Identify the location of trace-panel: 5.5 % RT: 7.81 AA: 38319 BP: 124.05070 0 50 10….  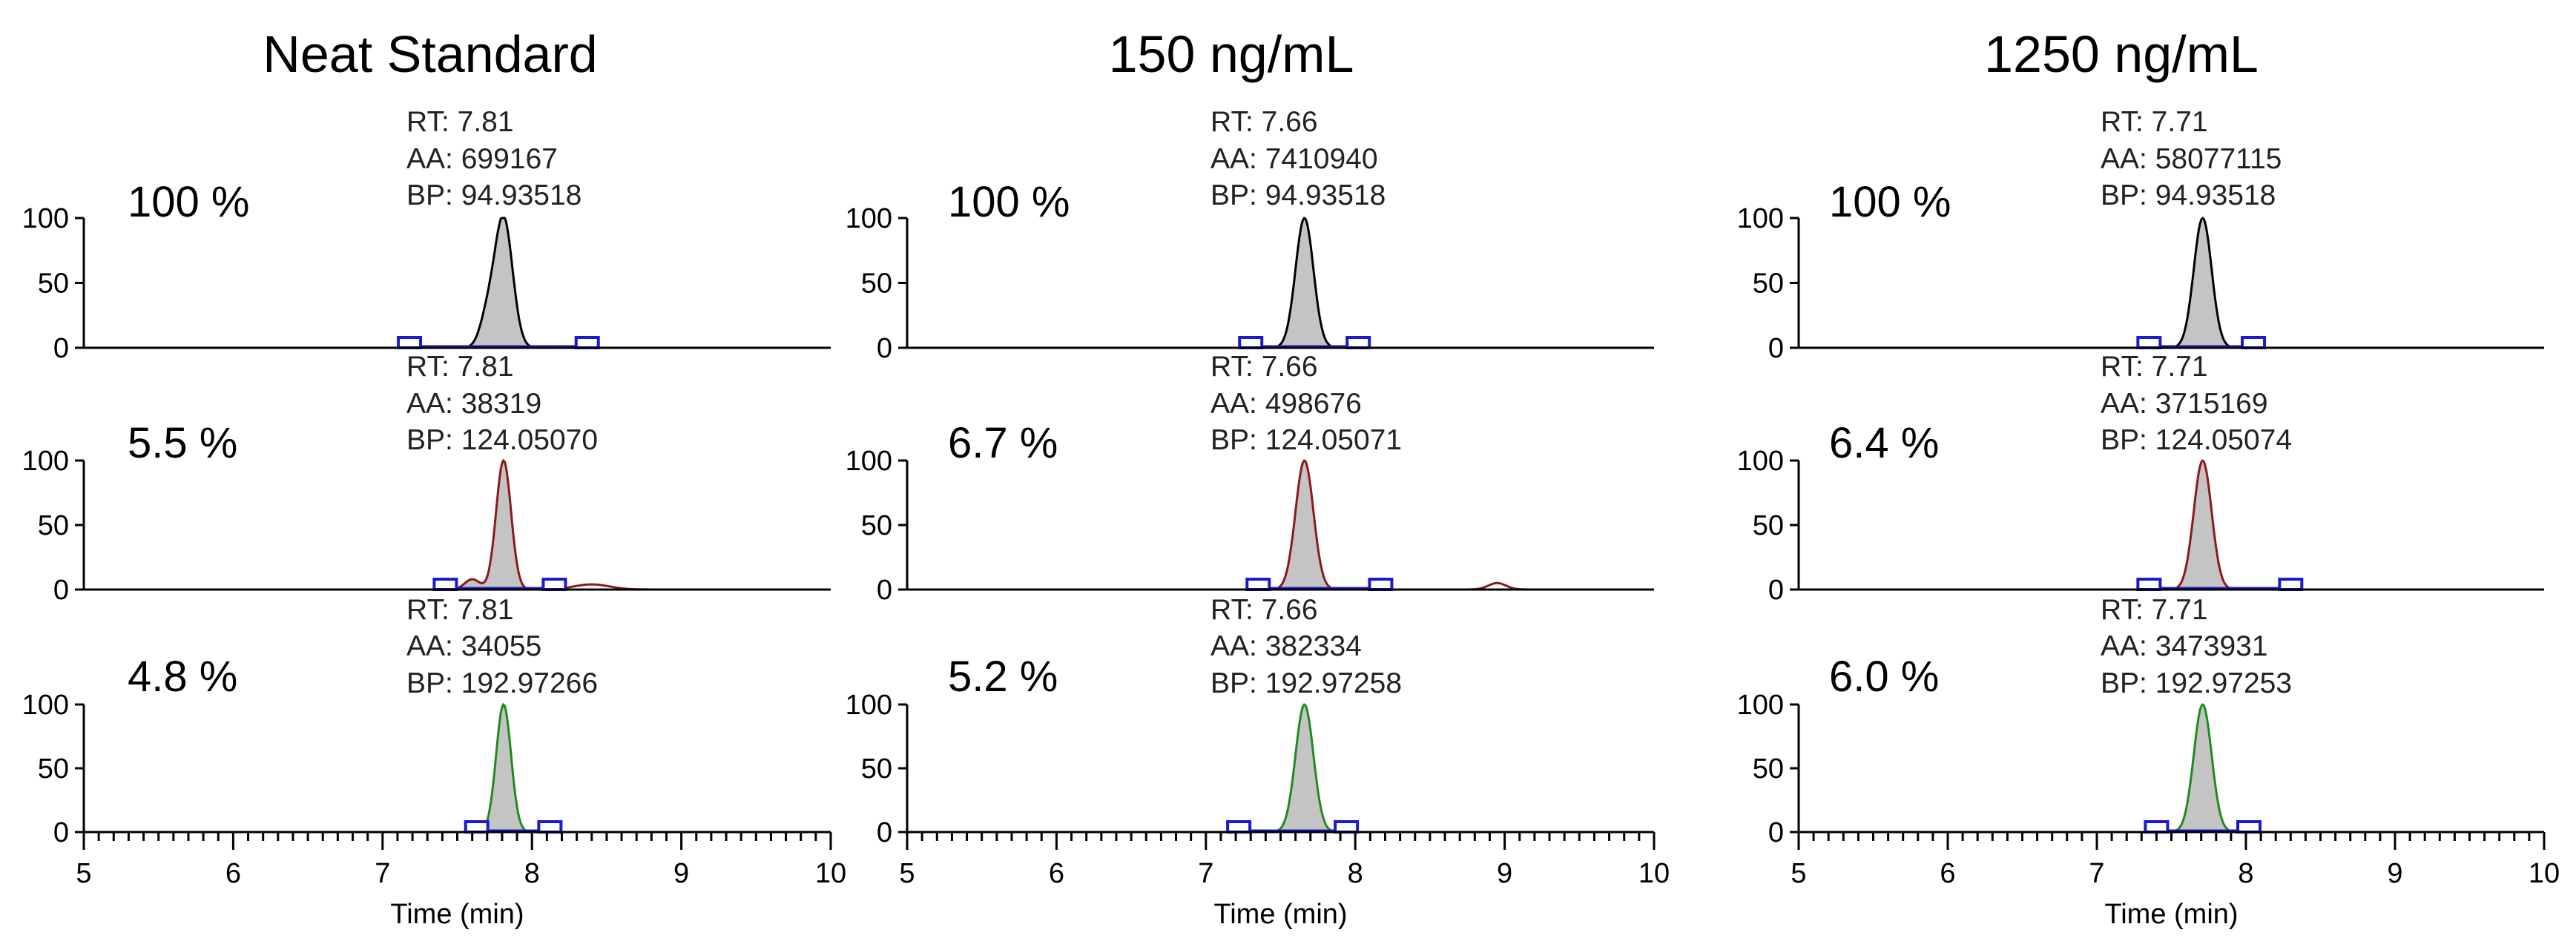
(427, 479).